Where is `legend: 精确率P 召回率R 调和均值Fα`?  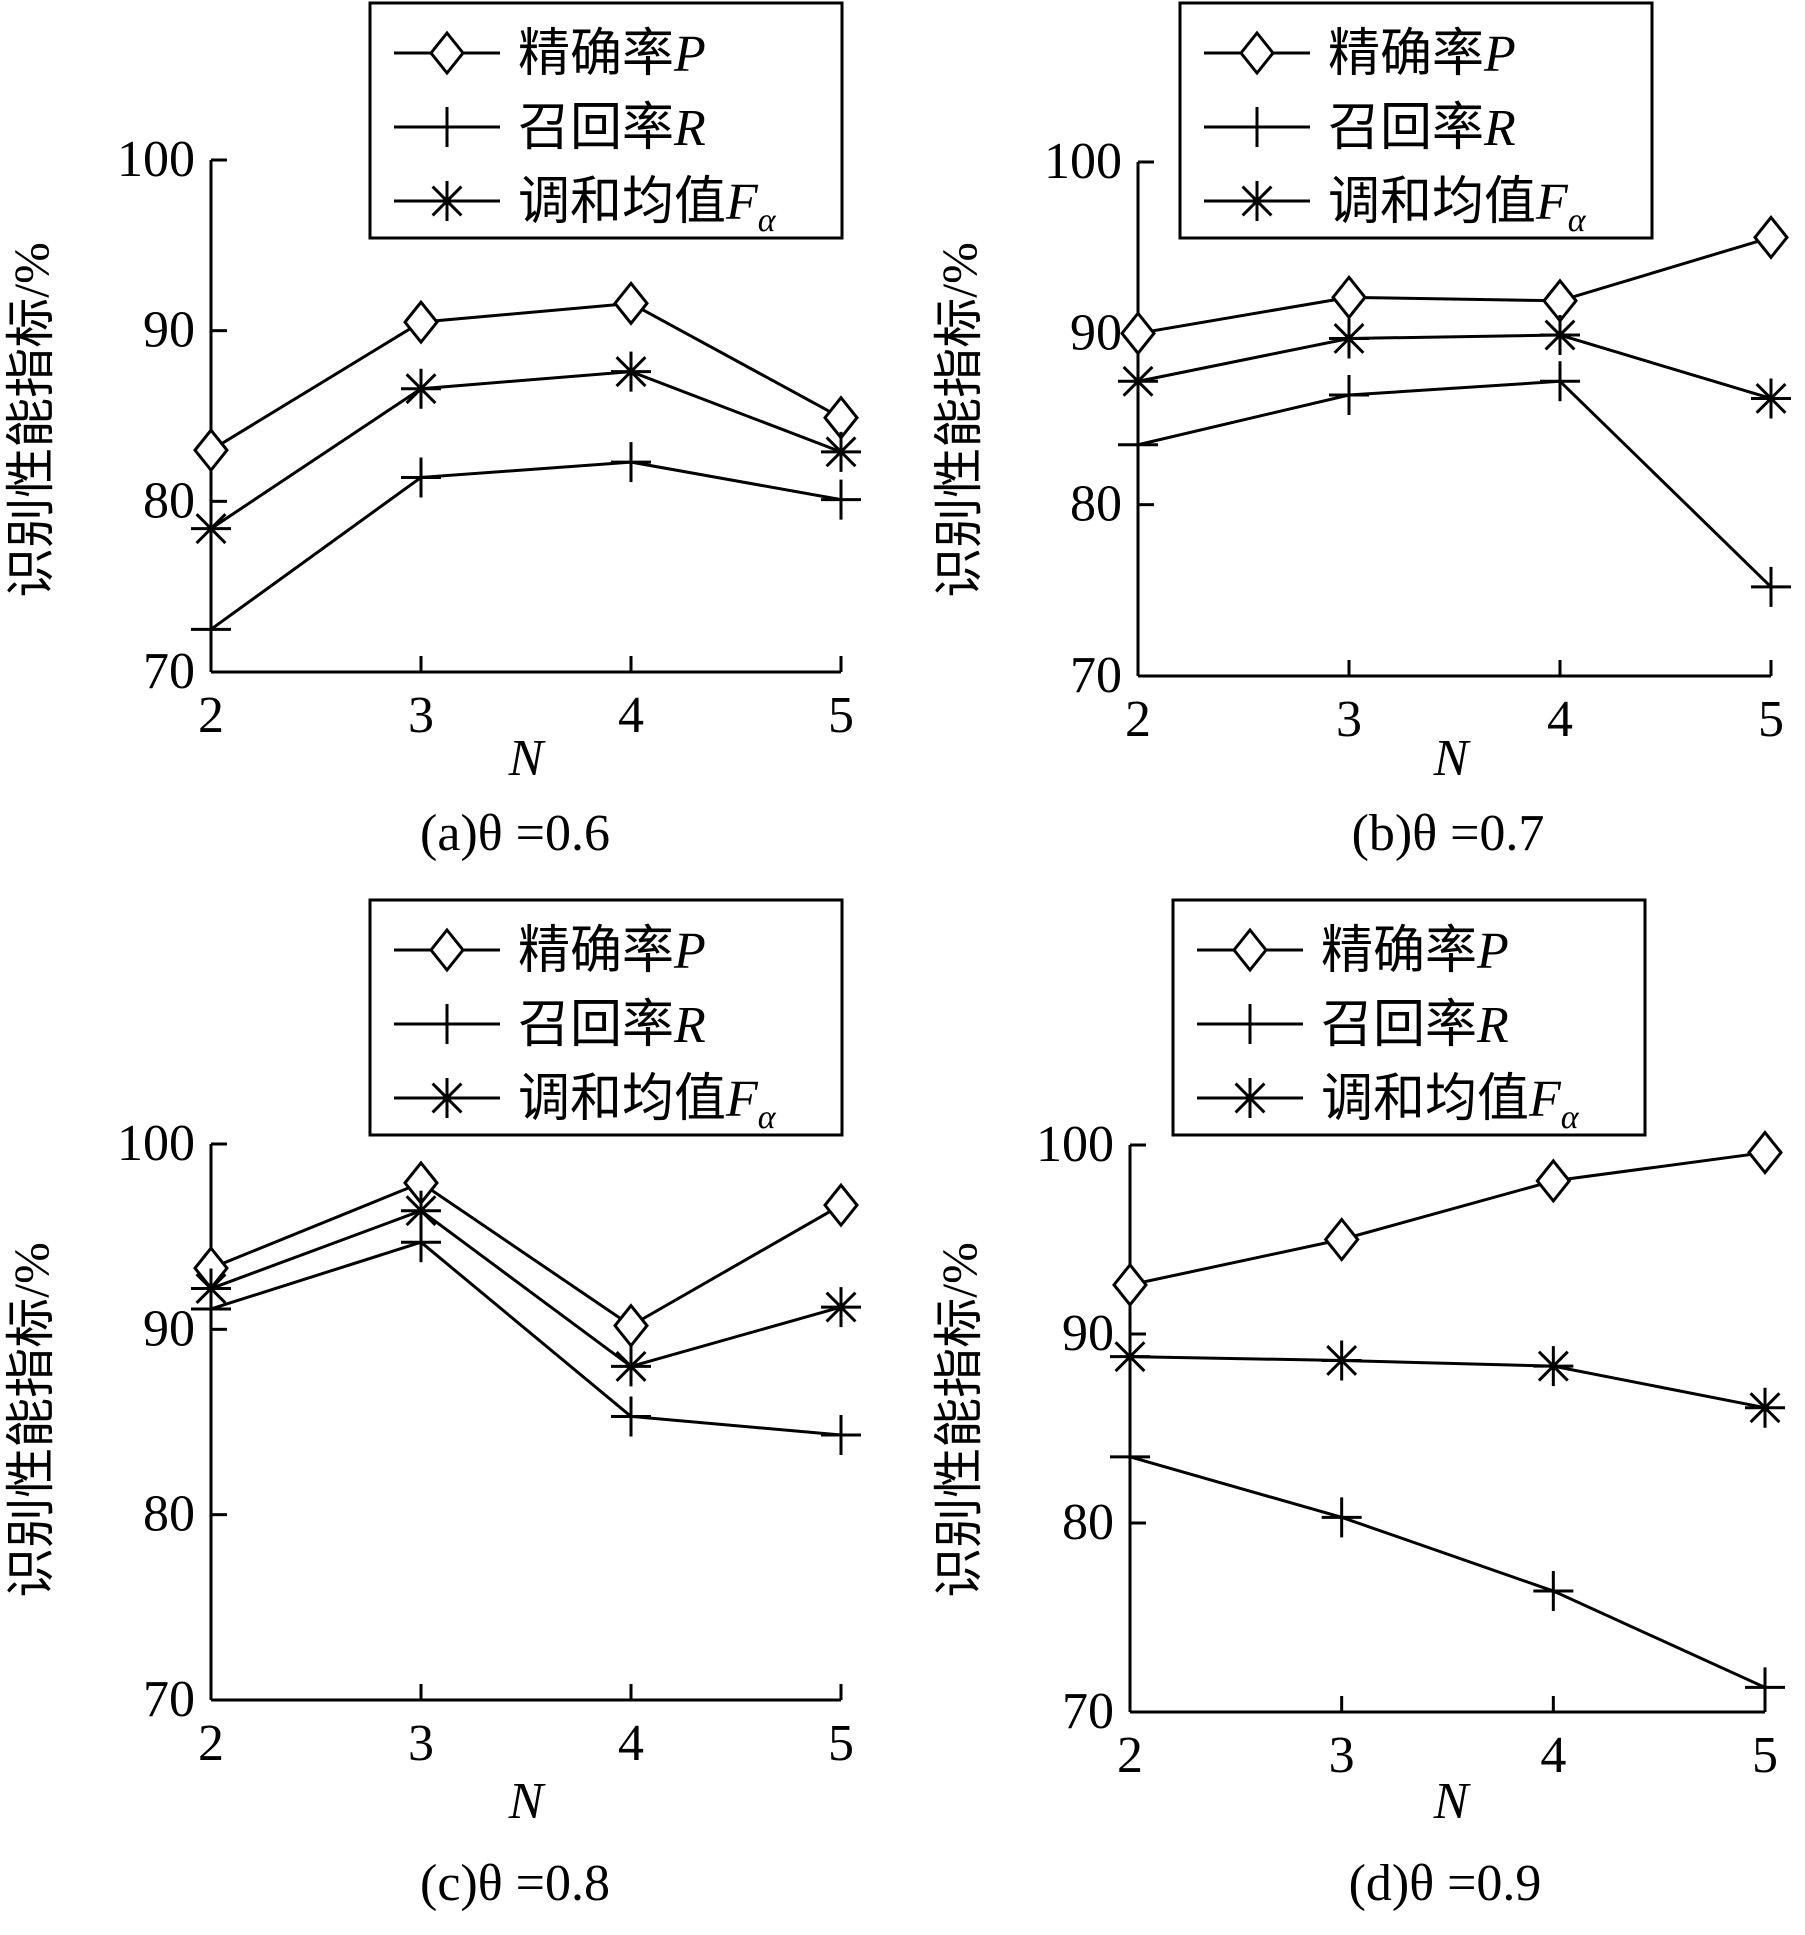
legend: 精确率P 召回率R 调和均值Fα is located at coordinates (1409, 1017).